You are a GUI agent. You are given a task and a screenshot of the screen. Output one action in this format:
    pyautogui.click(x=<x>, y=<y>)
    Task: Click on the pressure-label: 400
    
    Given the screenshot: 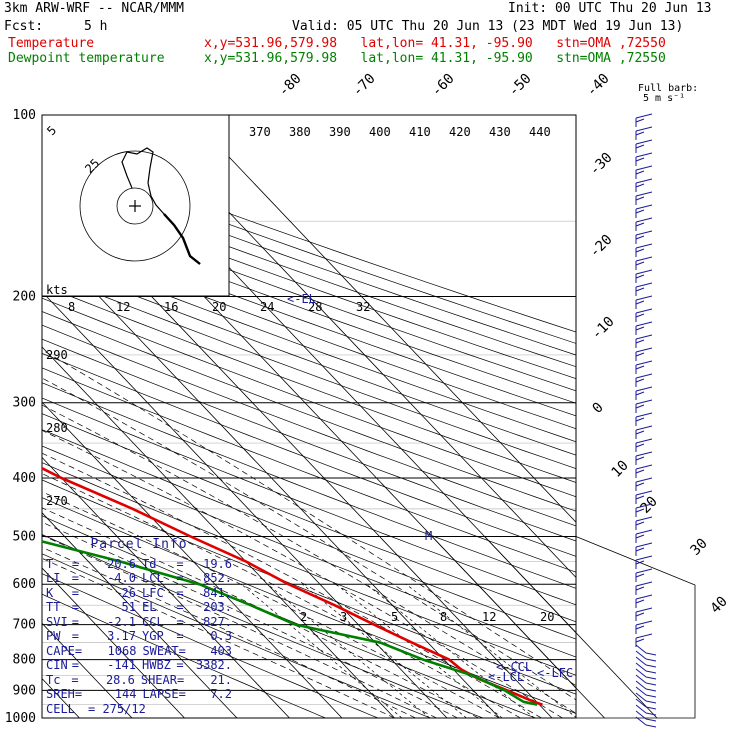 What is the action you would take?
    pyautogui.click(x=24, y=478)
    